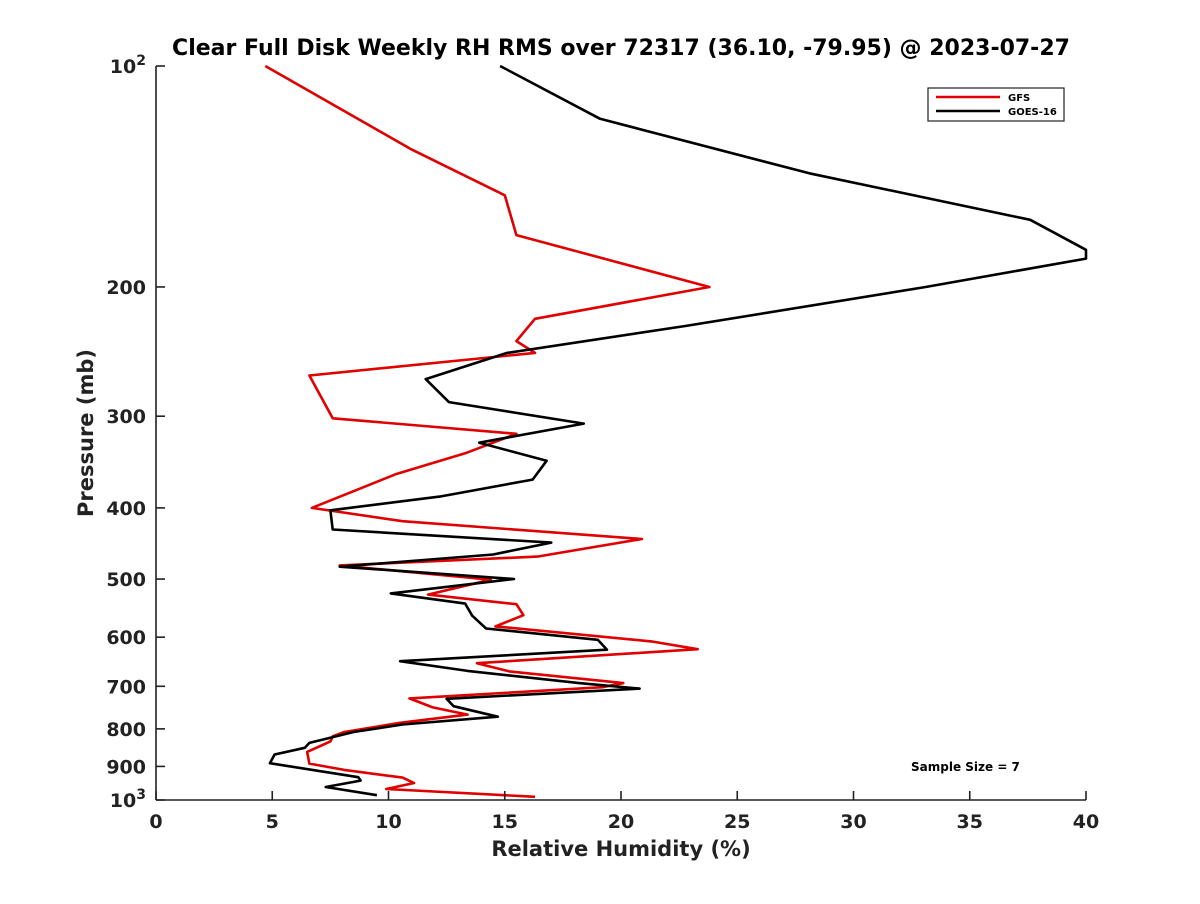 Image resolution: width=1200 pixels, height=904 pixels. Describe the element at coordinates (126, 288) in the screenshot. I see `y-tick-label: 200` at that location.